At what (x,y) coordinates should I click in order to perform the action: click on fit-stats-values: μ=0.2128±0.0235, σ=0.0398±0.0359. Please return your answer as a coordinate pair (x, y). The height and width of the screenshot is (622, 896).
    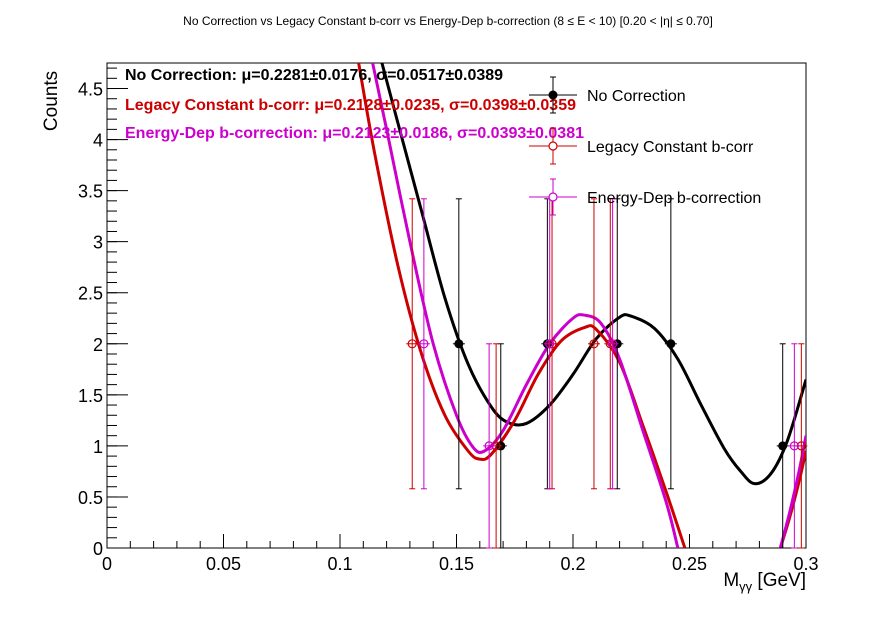
    Looking at the image, I should click on (445, 105).